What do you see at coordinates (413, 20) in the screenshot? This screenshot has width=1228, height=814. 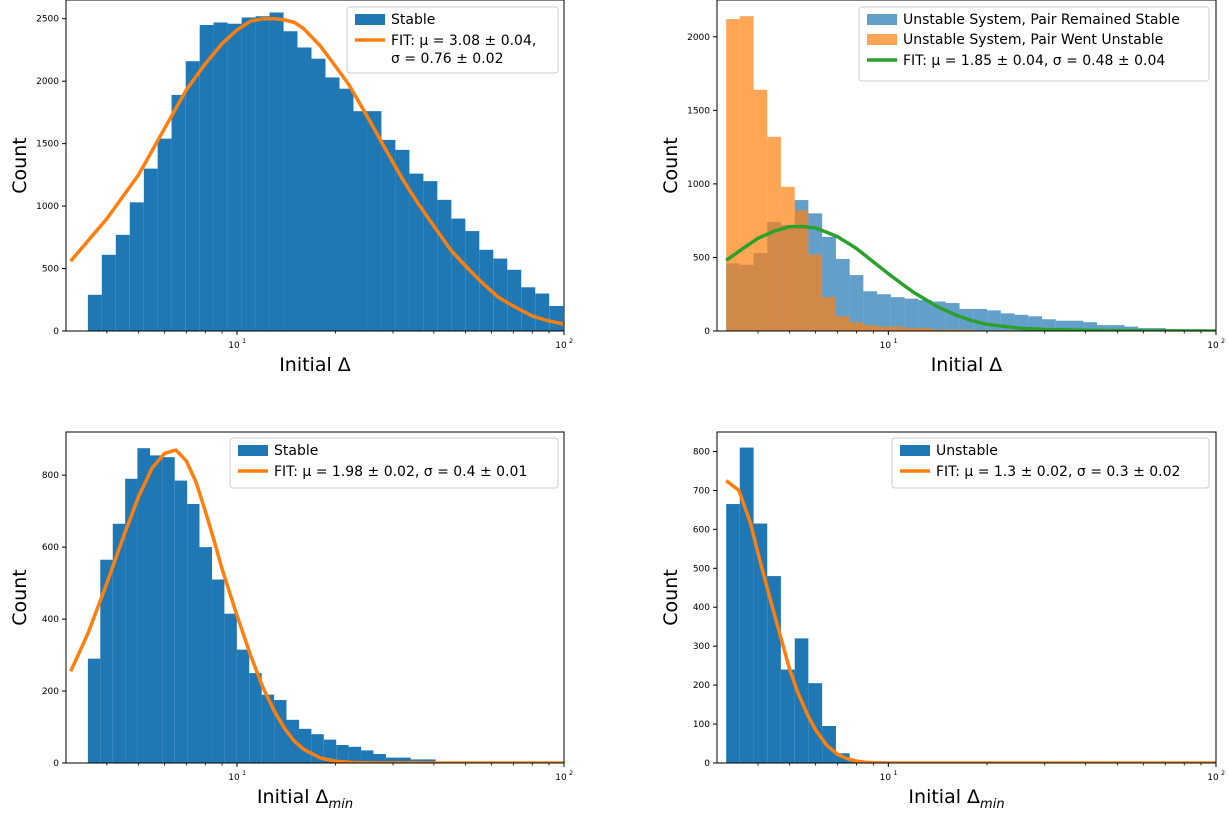 I see `legend-entry-label: Stable` at bounding box center [413, 20].